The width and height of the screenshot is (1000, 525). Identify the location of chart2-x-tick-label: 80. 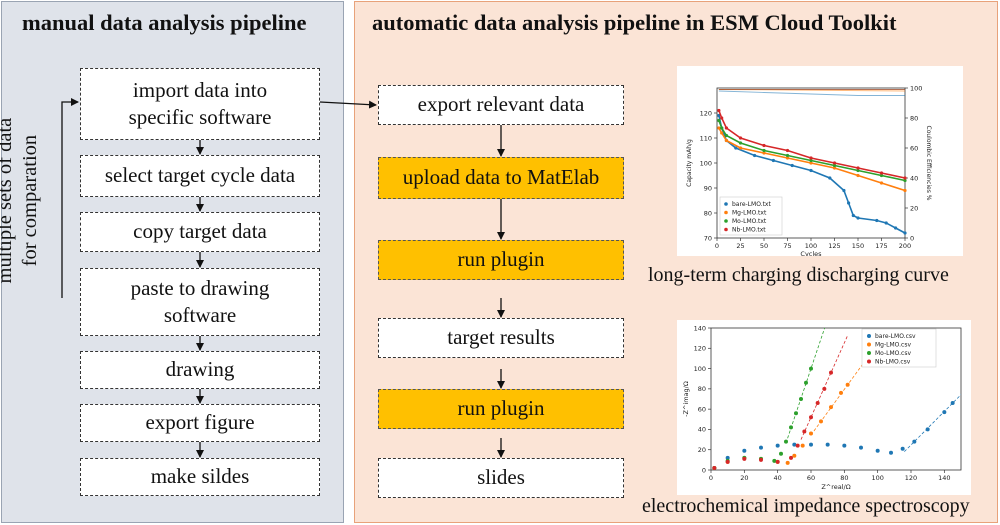
(844, 478).